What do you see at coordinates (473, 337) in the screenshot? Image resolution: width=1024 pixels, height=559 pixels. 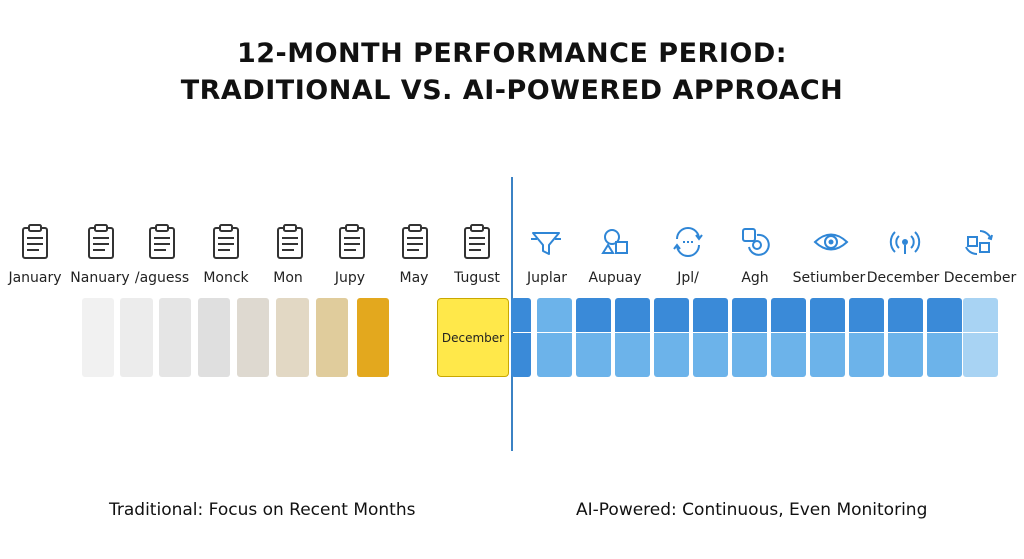 I see `highlight-month-callout: December` at bounding box center [473, 337].